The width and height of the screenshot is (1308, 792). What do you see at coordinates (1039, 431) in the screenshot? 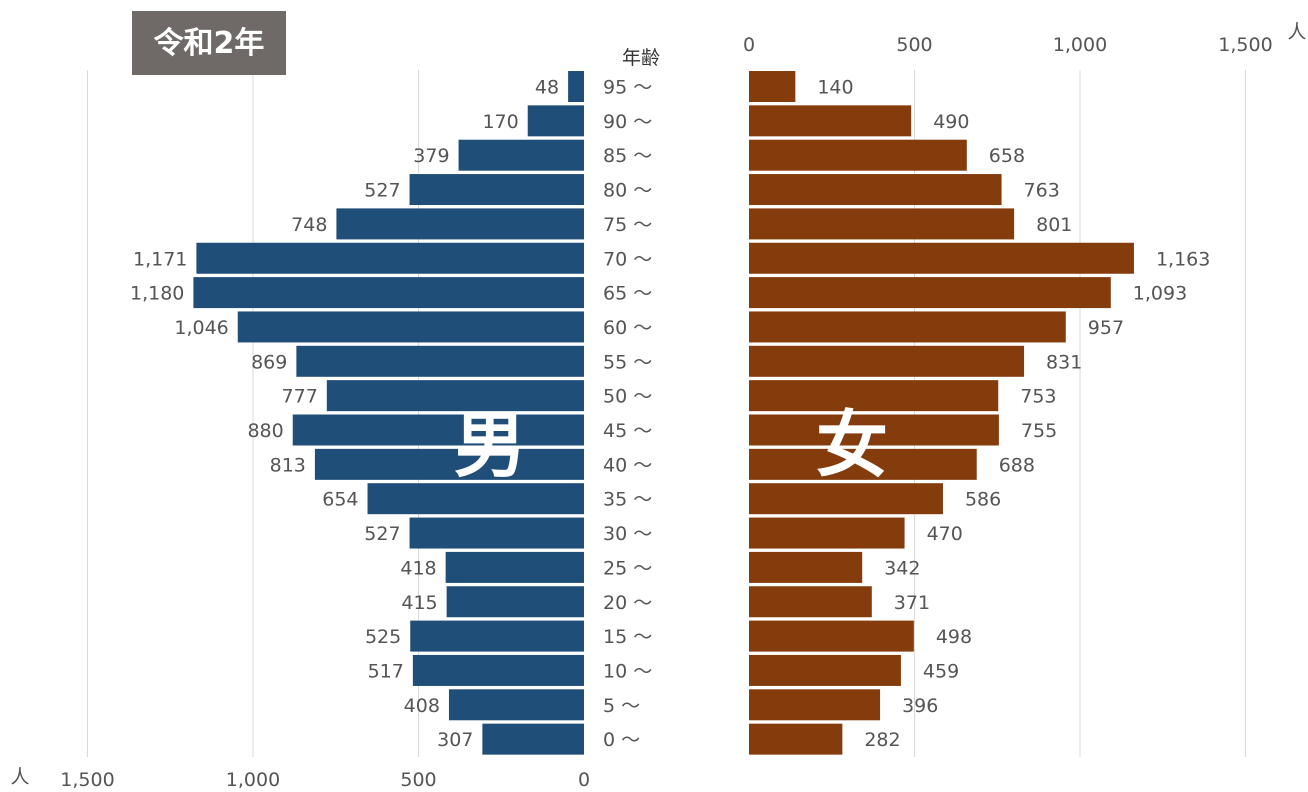
I see `female-value-label: 755` at bounding box center [1039, 431].